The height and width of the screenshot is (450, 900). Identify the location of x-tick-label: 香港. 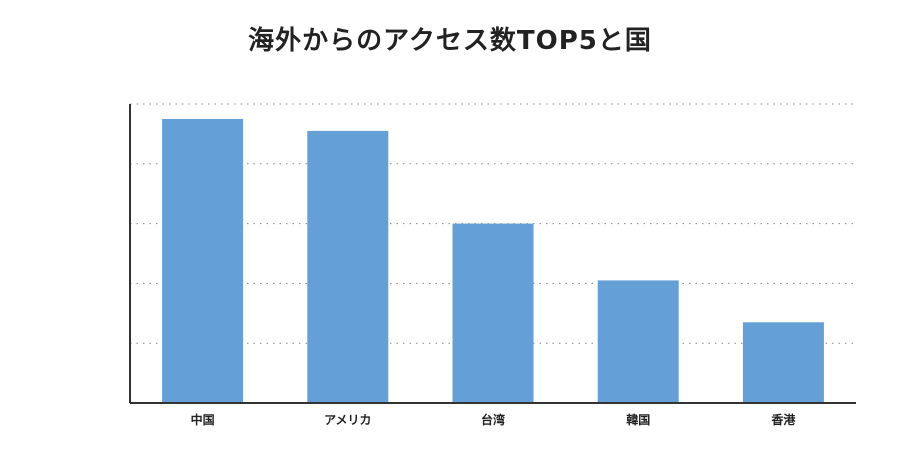
(783, 419).